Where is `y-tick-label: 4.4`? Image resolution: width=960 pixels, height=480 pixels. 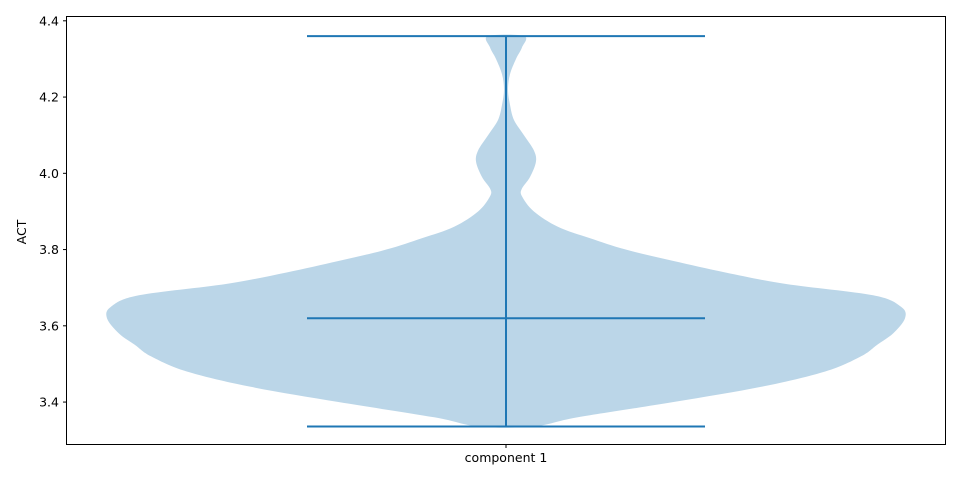 y-tick-label: 4.4 is located at coordinates (49, 20).